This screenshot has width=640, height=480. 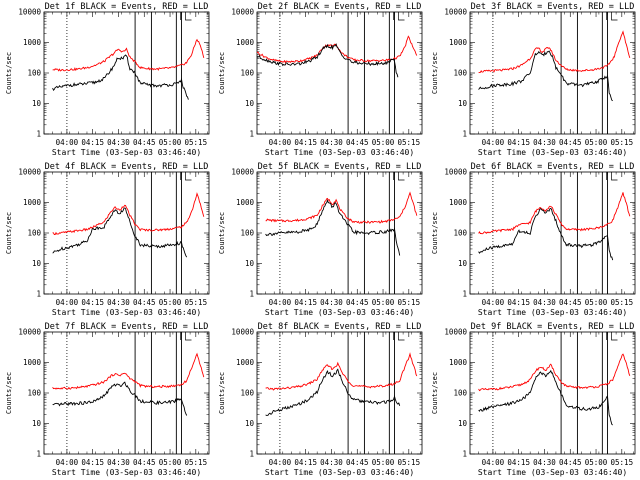 What do you see at coordinates (127, 167) in the screenshot?
I see `panel-title: Det 4f BLACK = Events, RED = LLD` at bounding box center [127, 167].